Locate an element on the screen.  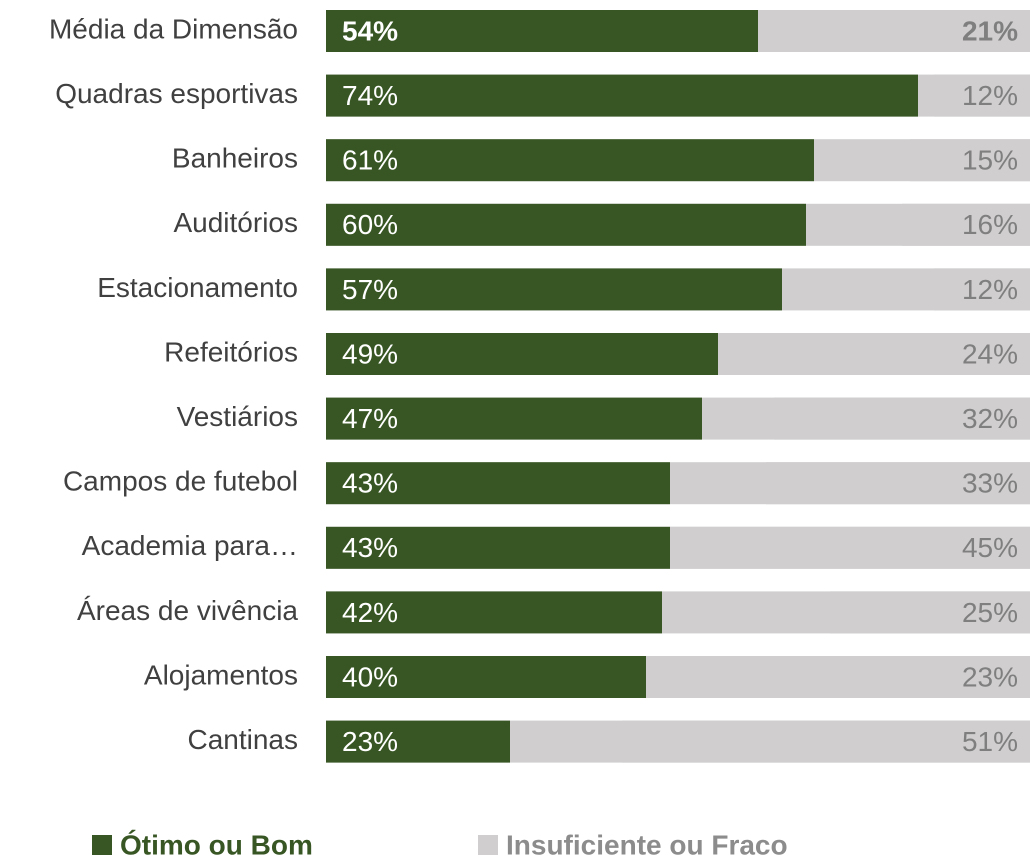
value-label: 33% is located at coordinates (990, 483).